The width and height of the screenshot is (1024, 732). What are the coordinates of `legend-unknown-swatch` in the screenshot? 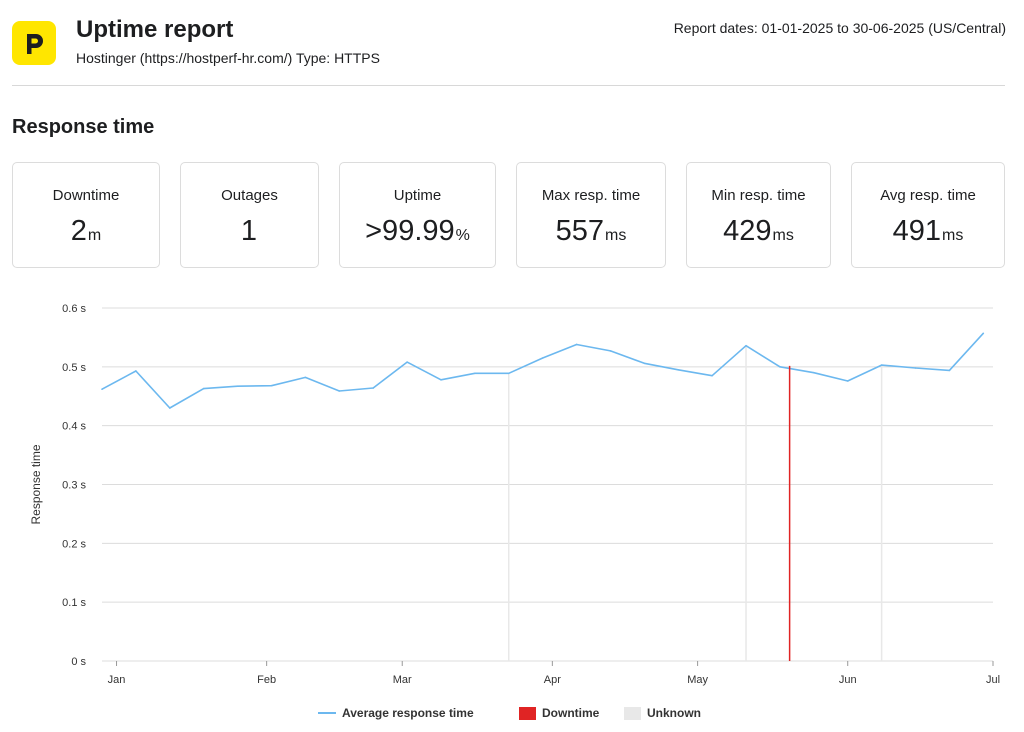 It's located at (632, 713).